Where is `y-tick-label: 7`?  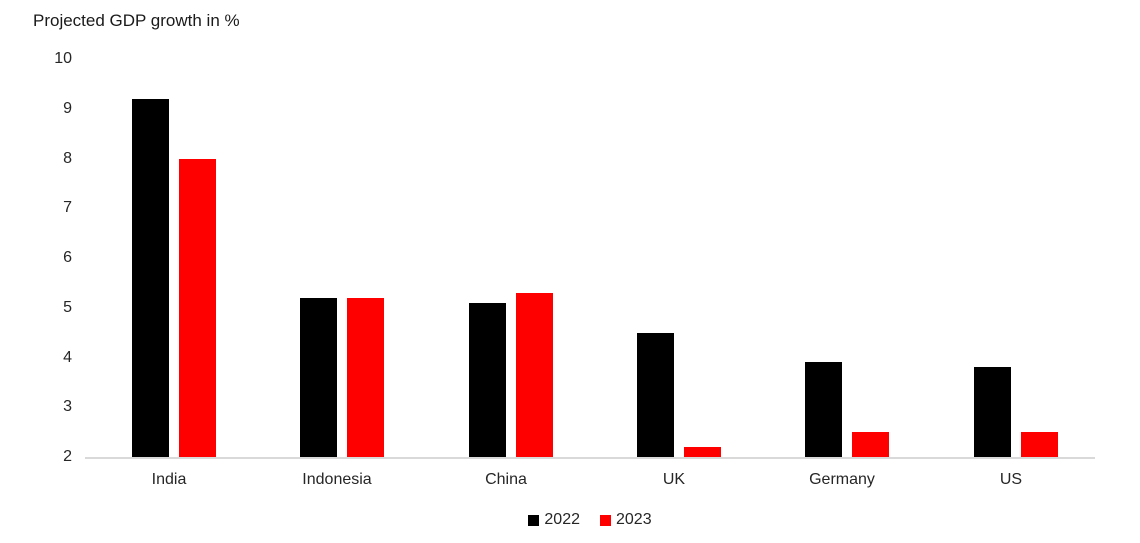
y-tick-label: 7 is located at coordinates (67, 208).